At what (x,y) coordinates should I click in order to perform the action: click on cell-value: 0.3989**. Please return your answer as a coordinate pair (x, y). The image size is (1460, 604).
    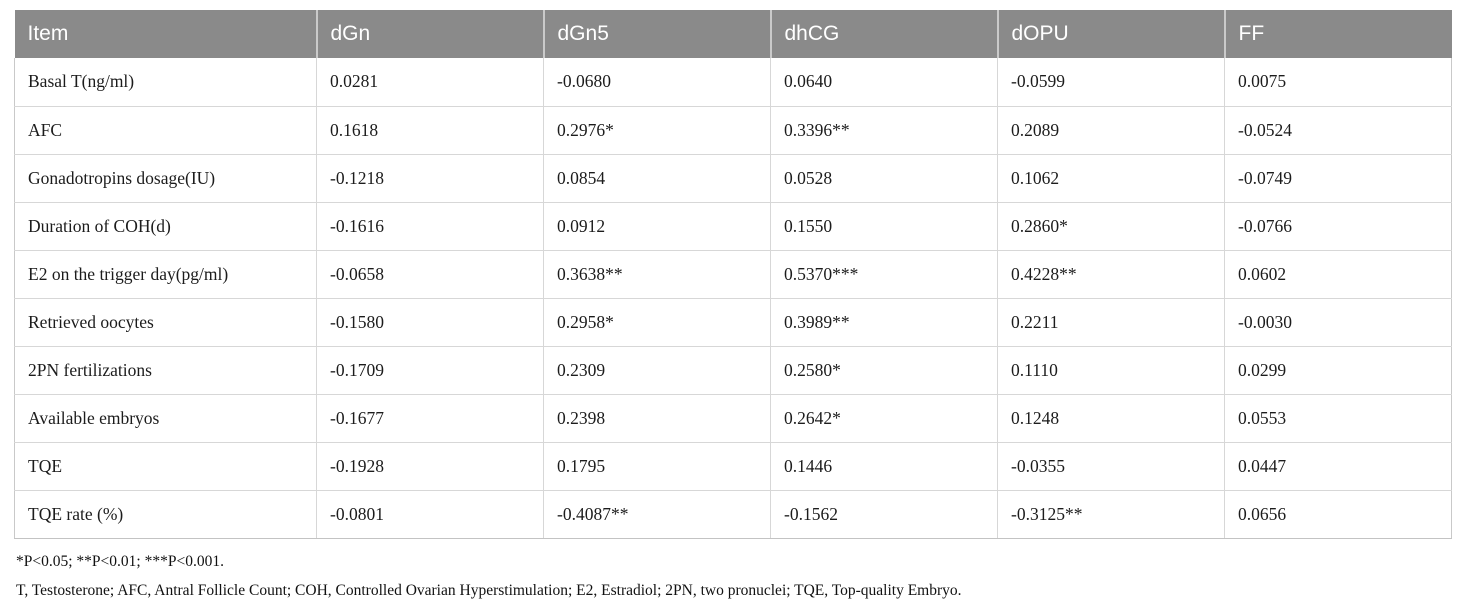
    Looking at the image, I should click on (884, 322).